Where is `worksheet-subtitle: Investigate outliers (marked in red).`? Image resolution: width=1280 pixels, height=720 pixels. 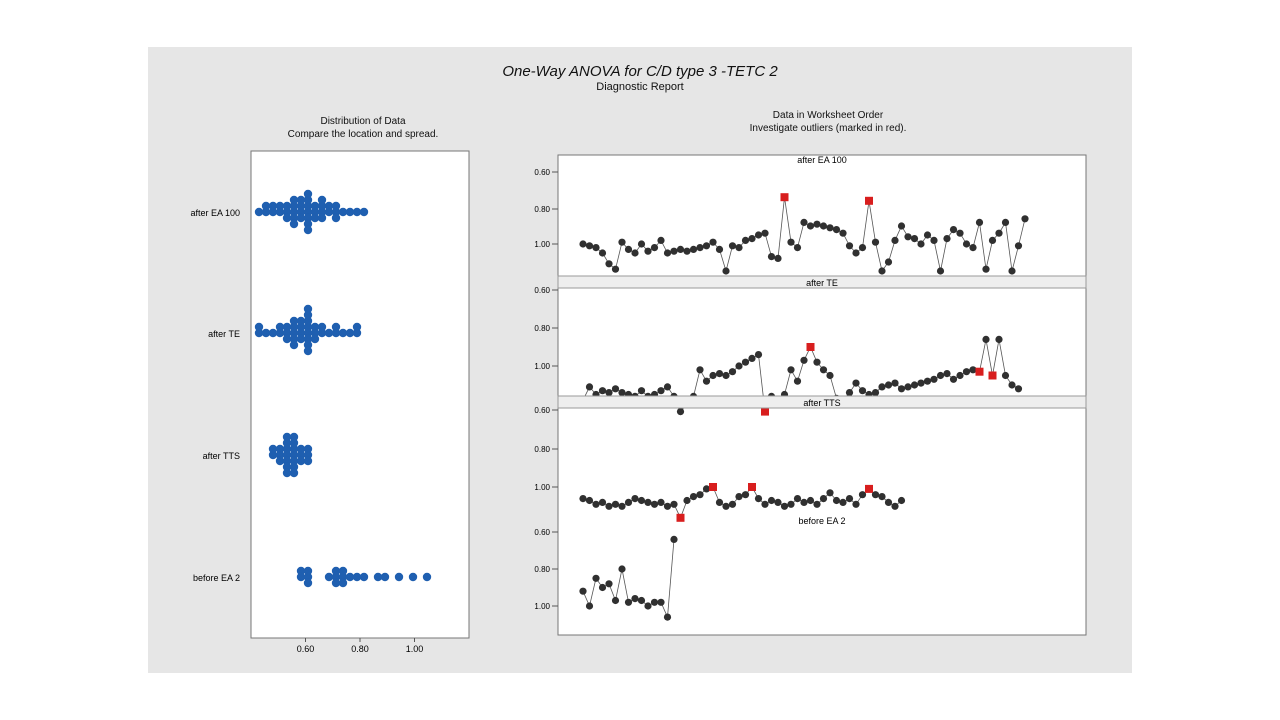
worksheet-subtitle: Investigate outliers (marked in red). is located at coordinates (828, 128).